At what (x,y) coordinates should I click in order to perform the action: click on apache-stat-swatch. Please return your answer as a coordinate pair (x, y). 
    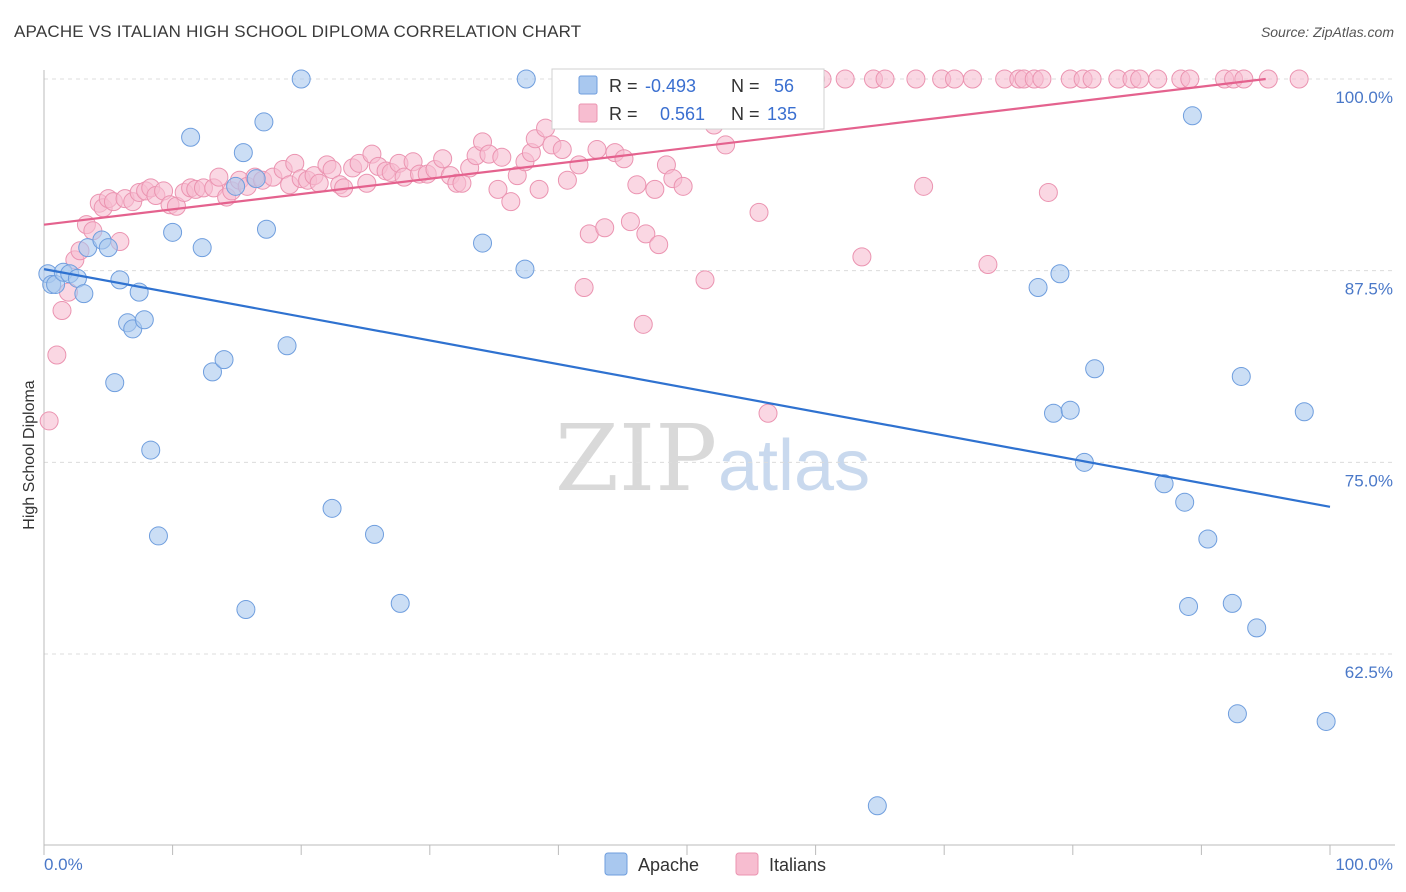
    Looking at the image, I should click on (588, 85).